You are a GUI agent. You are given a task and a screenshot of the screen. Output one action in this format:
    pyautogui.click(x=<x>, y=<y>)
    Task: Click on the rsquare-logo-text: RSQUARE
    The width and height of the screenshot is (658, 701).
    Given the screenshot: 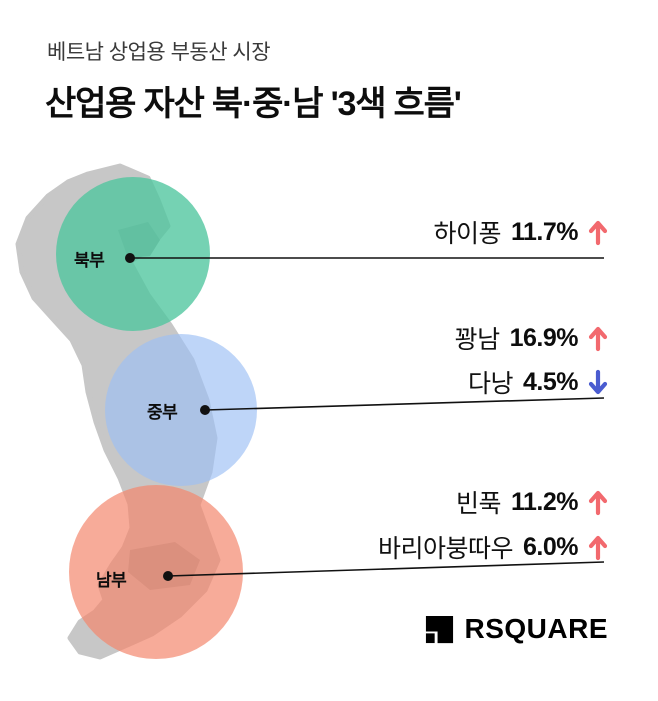 What is the action you would take?
    pyautogui.click(x=536, y=628)
    